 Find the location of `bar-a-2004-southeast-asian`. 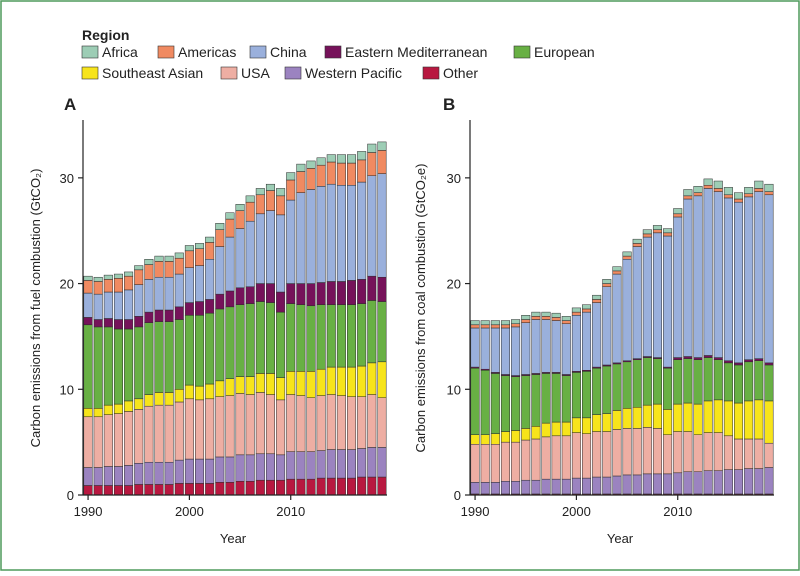

bar-a-2004-southeast-asian is located at coordinates (230, 387).